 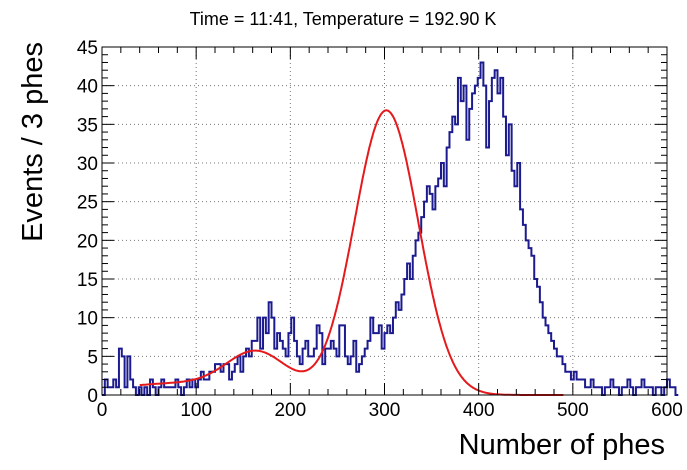 What do you see at coordinates (290, 410) in the screenshot?
I see `x-tick-label: 200` at bounding box center [290, 410].